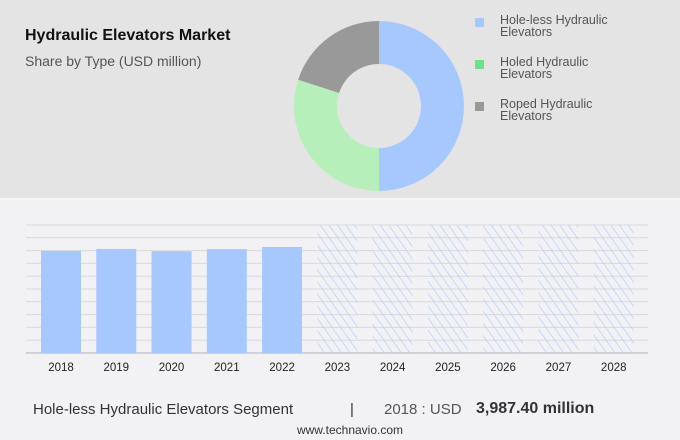  I want to click on legend-item-holeless: Hole-less Hydraulic Elevators, so click(570, 35).